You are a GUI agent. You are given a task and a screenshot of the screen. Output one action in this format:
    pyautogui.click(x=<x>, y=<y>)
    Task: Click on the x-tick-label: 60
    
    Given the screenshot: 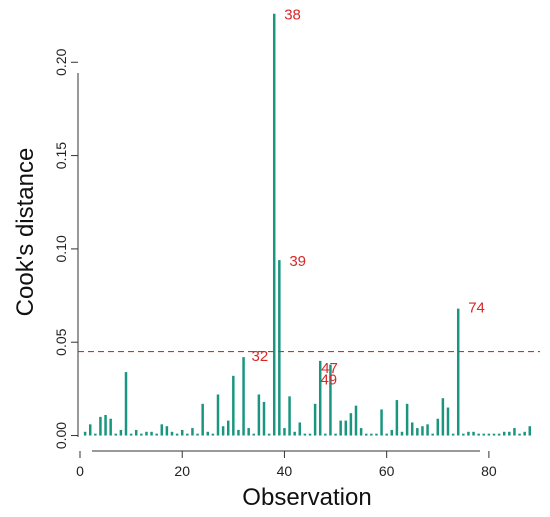 What is the action you would take?
    pyautogui.click(x=387, y=471)
    